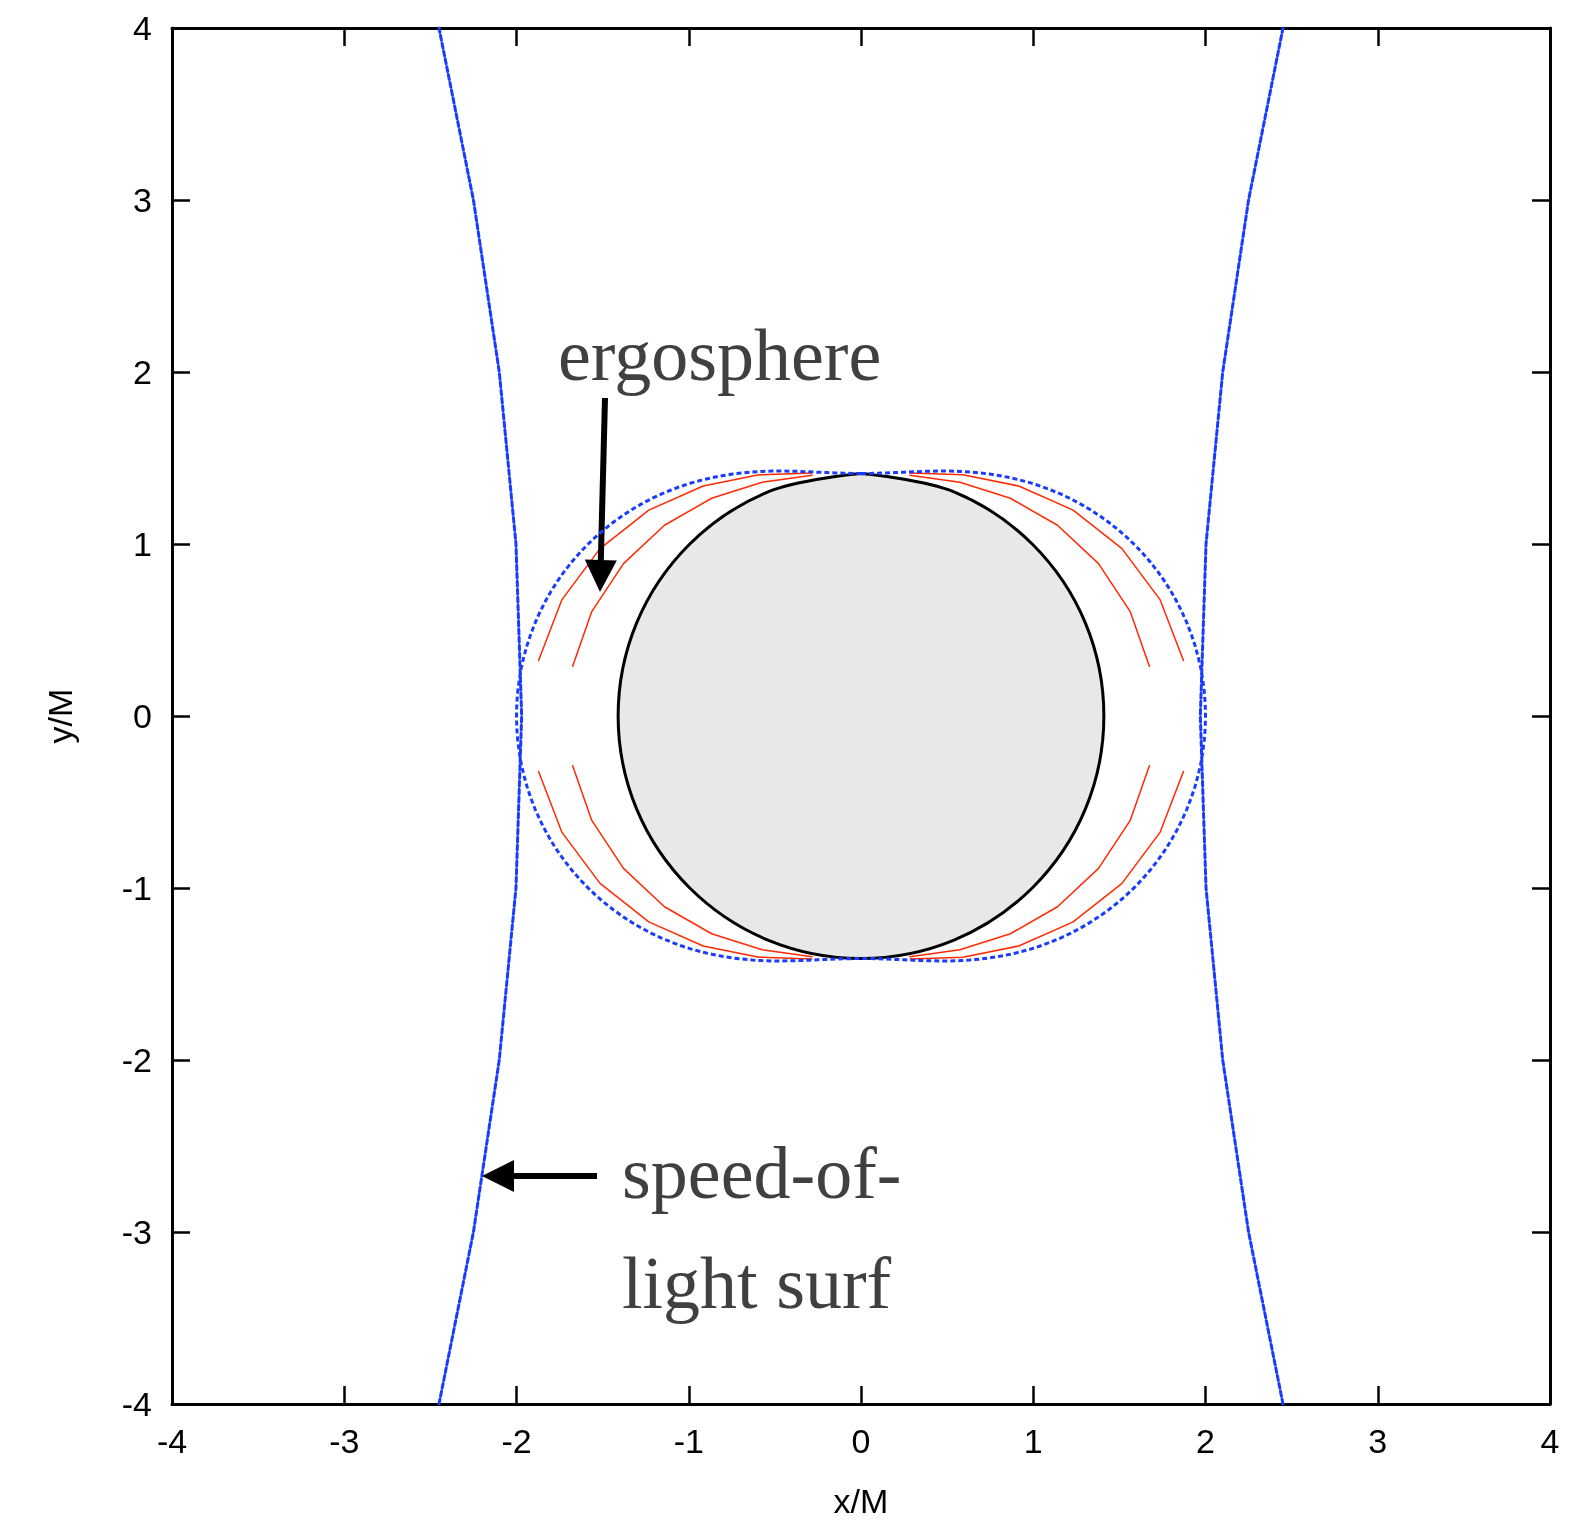  Describe the element at coordinates (1033, 1441) in the screenshot. I see `x-tick-label: 1` at that location.